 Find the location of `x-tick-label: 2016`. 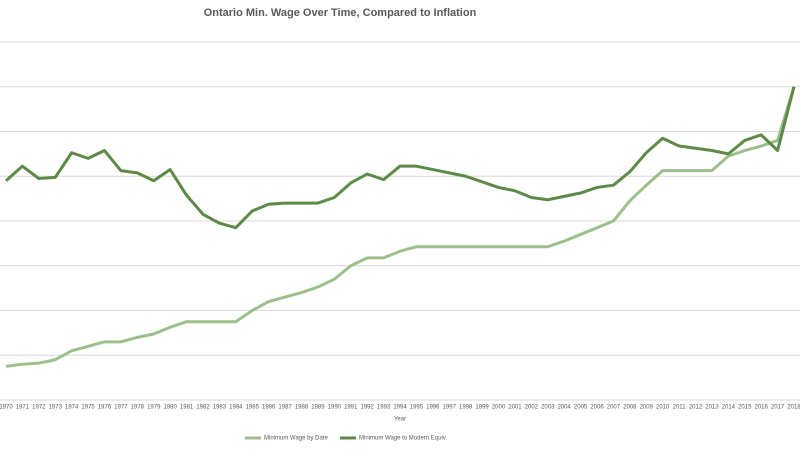

x-tick-label: 2016 is located at coordinates (761, 408).